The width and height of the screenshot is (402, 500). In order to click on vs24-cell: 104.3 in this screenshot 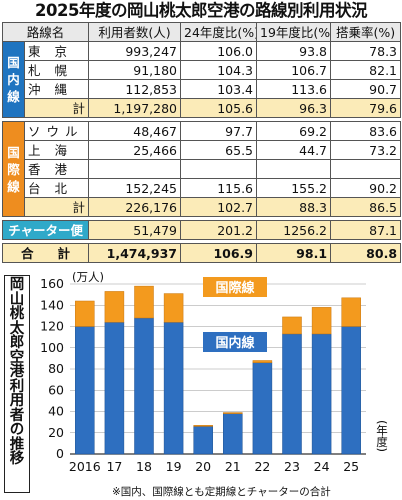, I will do `click(219, 70)`.